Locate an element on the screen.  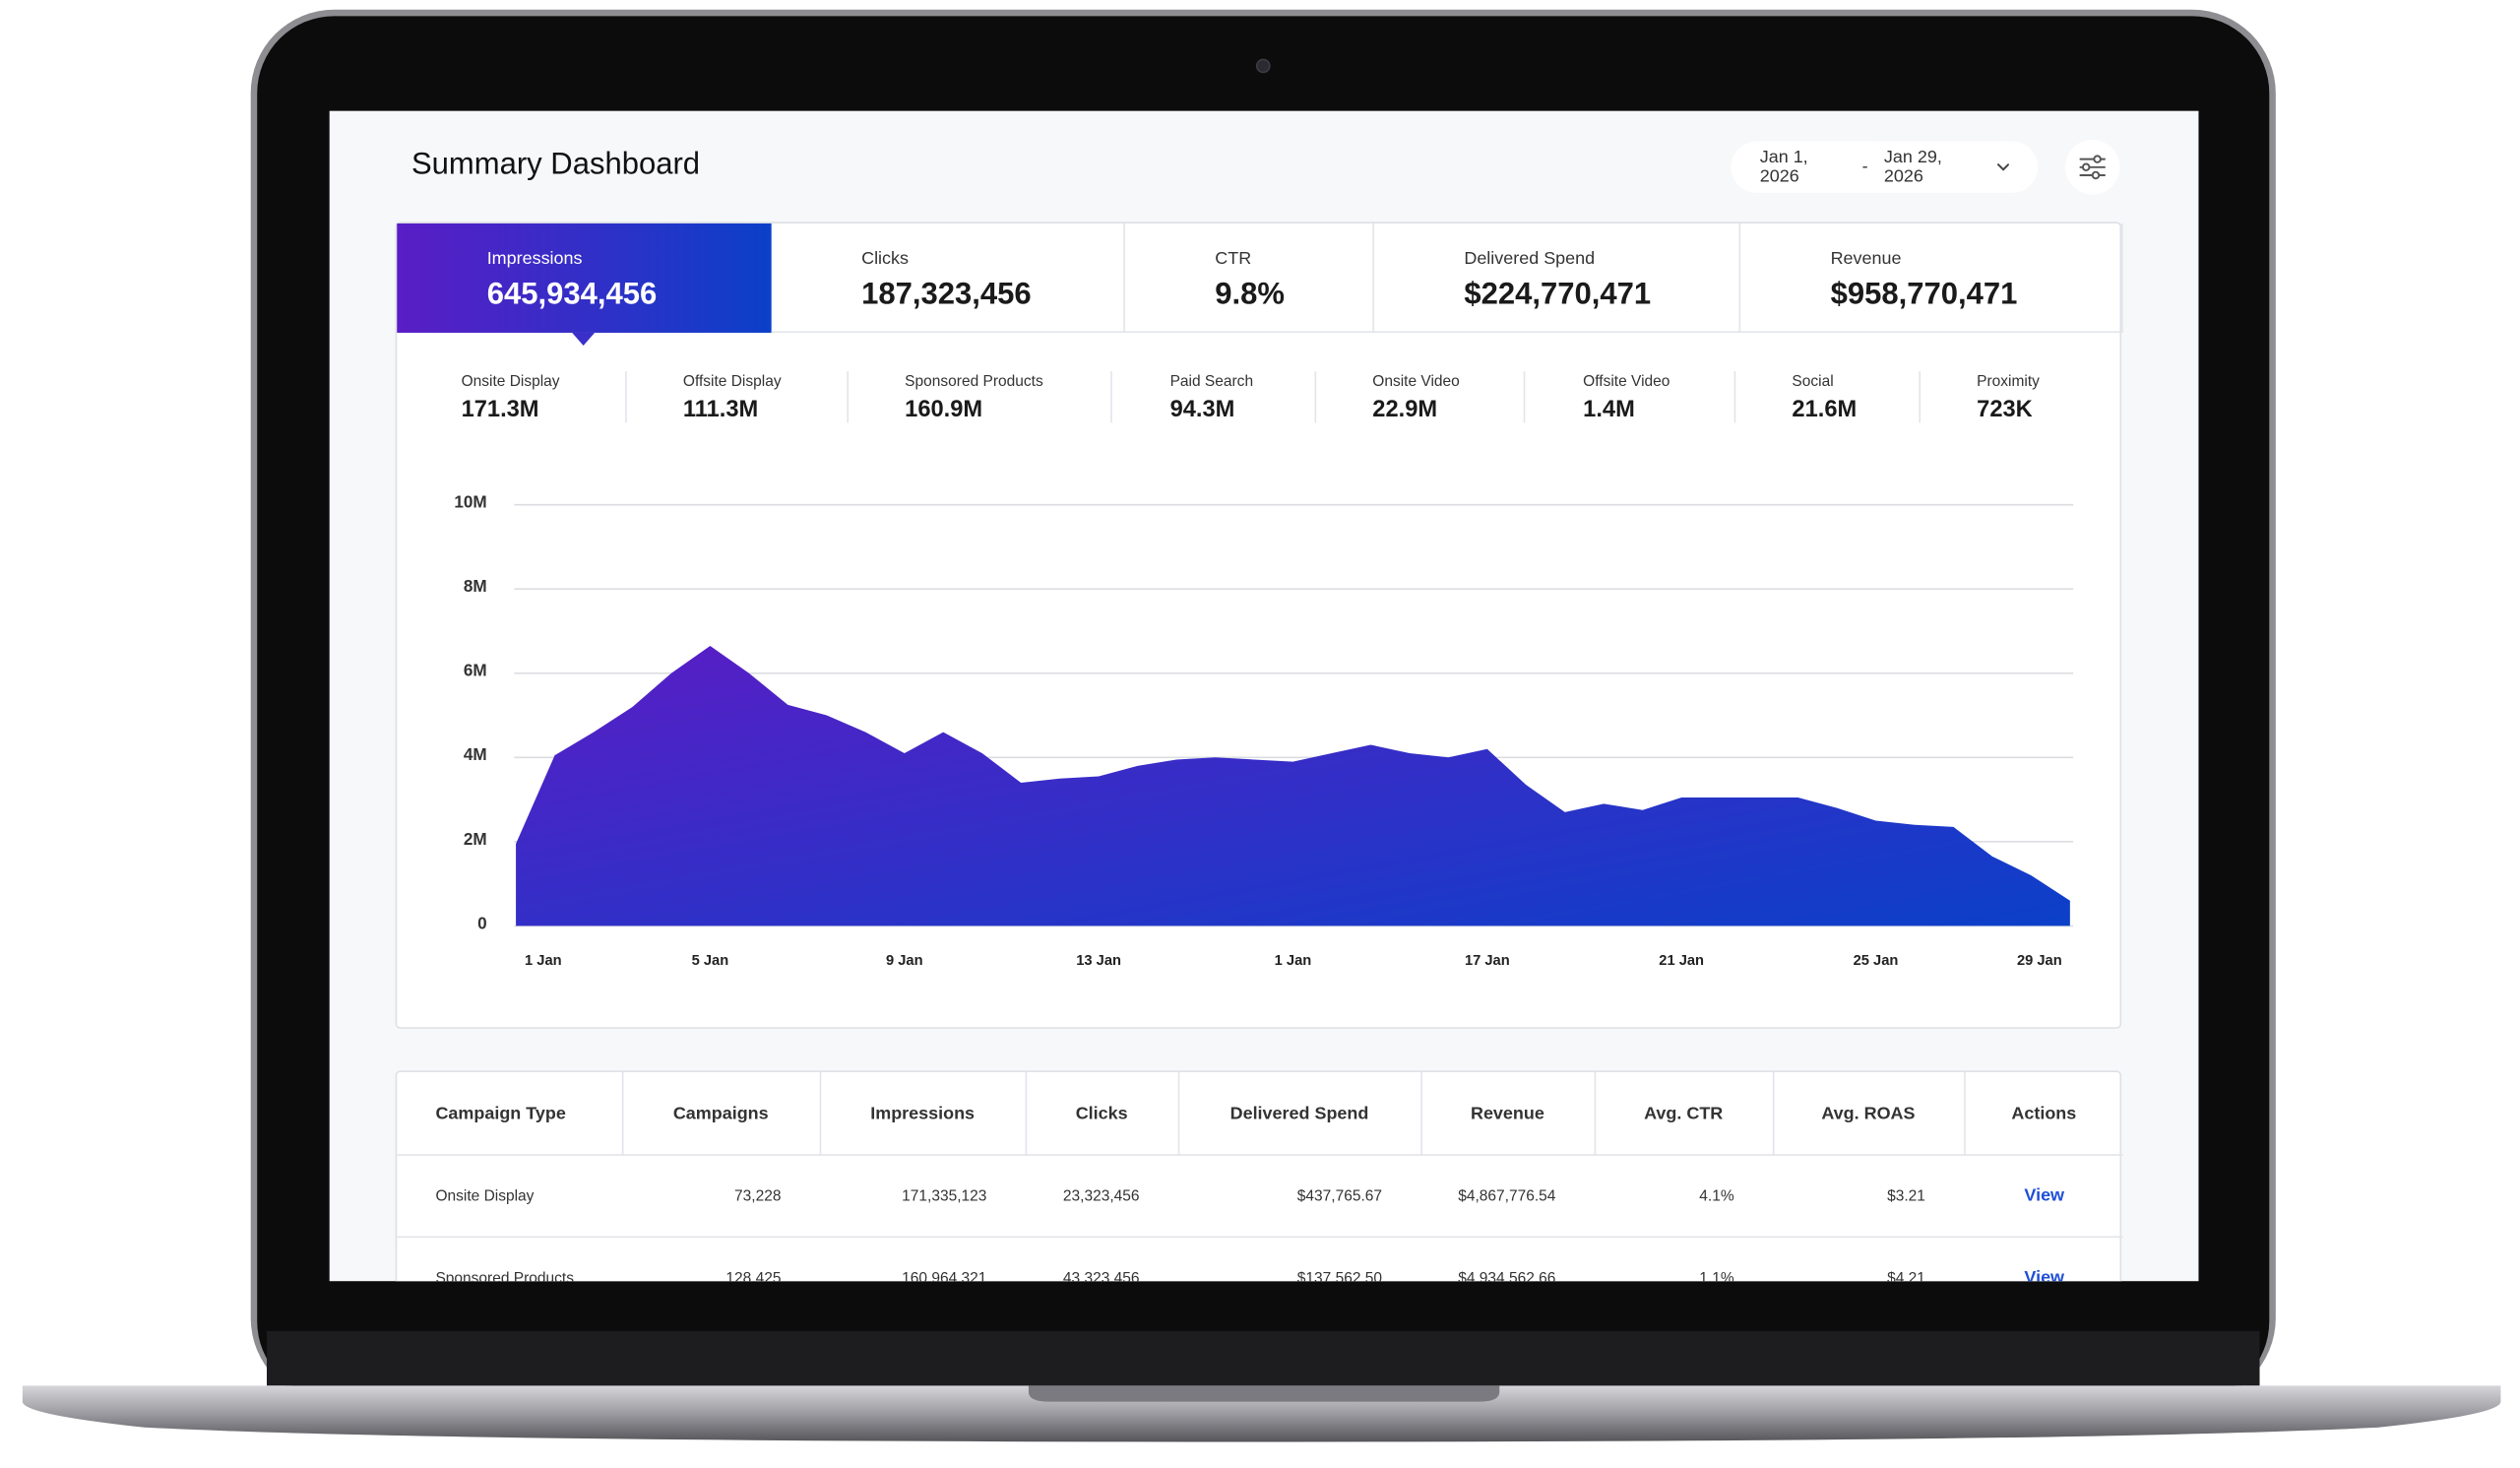
table-cell: 23,323,456 is located at coordinates (1101, 1197).